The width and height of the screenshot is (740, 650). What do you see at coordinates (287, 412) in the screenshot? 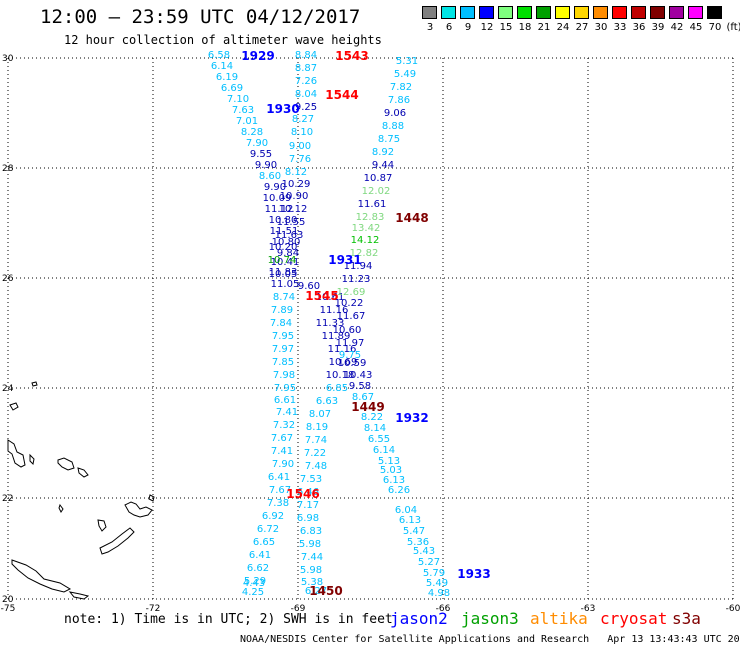
I see `swh-reading: 7.41` at bounding box center [287, 412].